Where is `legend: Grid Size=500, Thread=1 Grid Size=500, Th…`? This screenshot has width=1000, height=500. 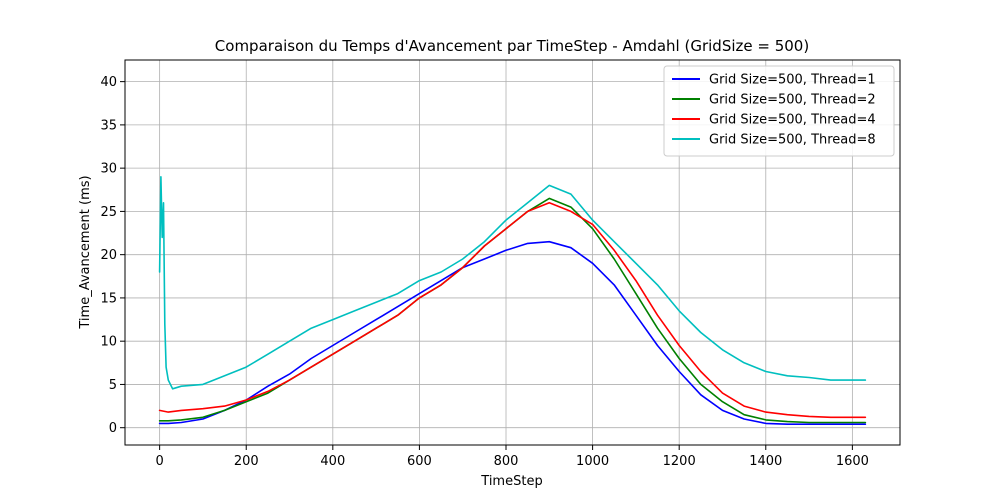 legend: Grid Size=500, Thread=1 Grid Size=500, Th… is located at coordinates (779, 111).